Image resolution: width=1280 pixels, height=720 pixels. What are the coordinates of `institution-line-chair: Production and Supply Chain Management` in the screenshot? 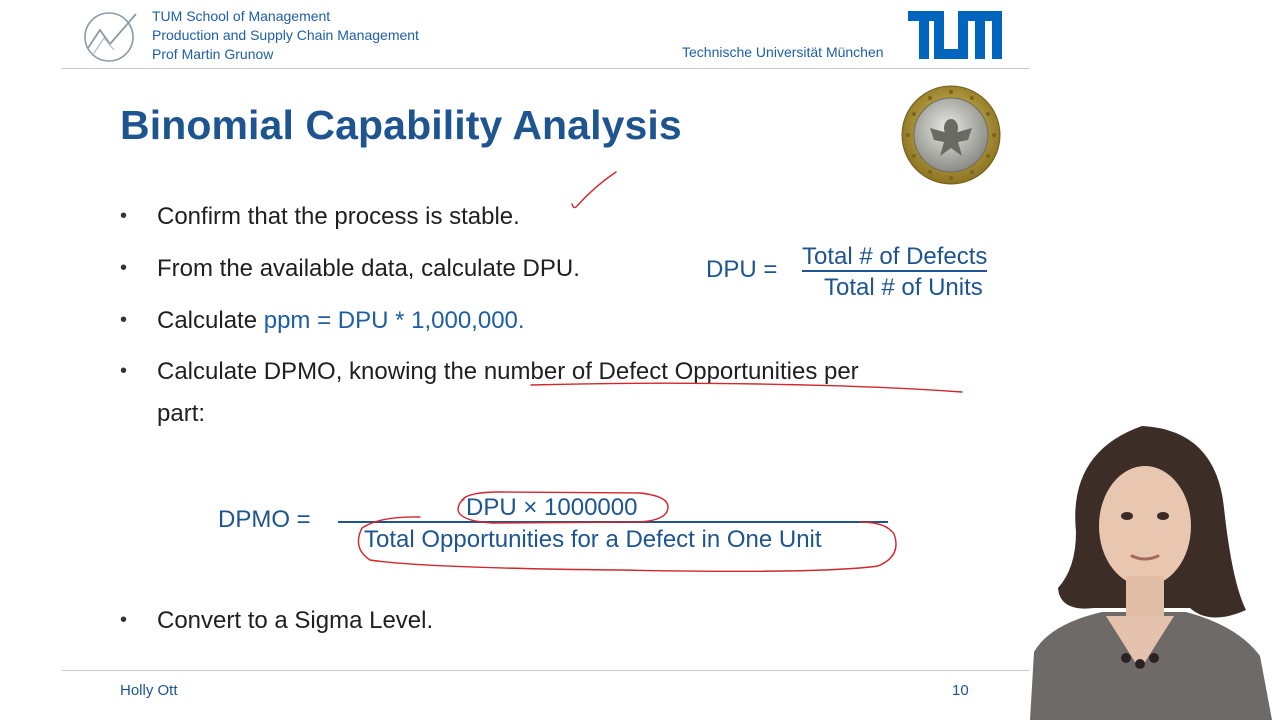 It's located at (285, 35).